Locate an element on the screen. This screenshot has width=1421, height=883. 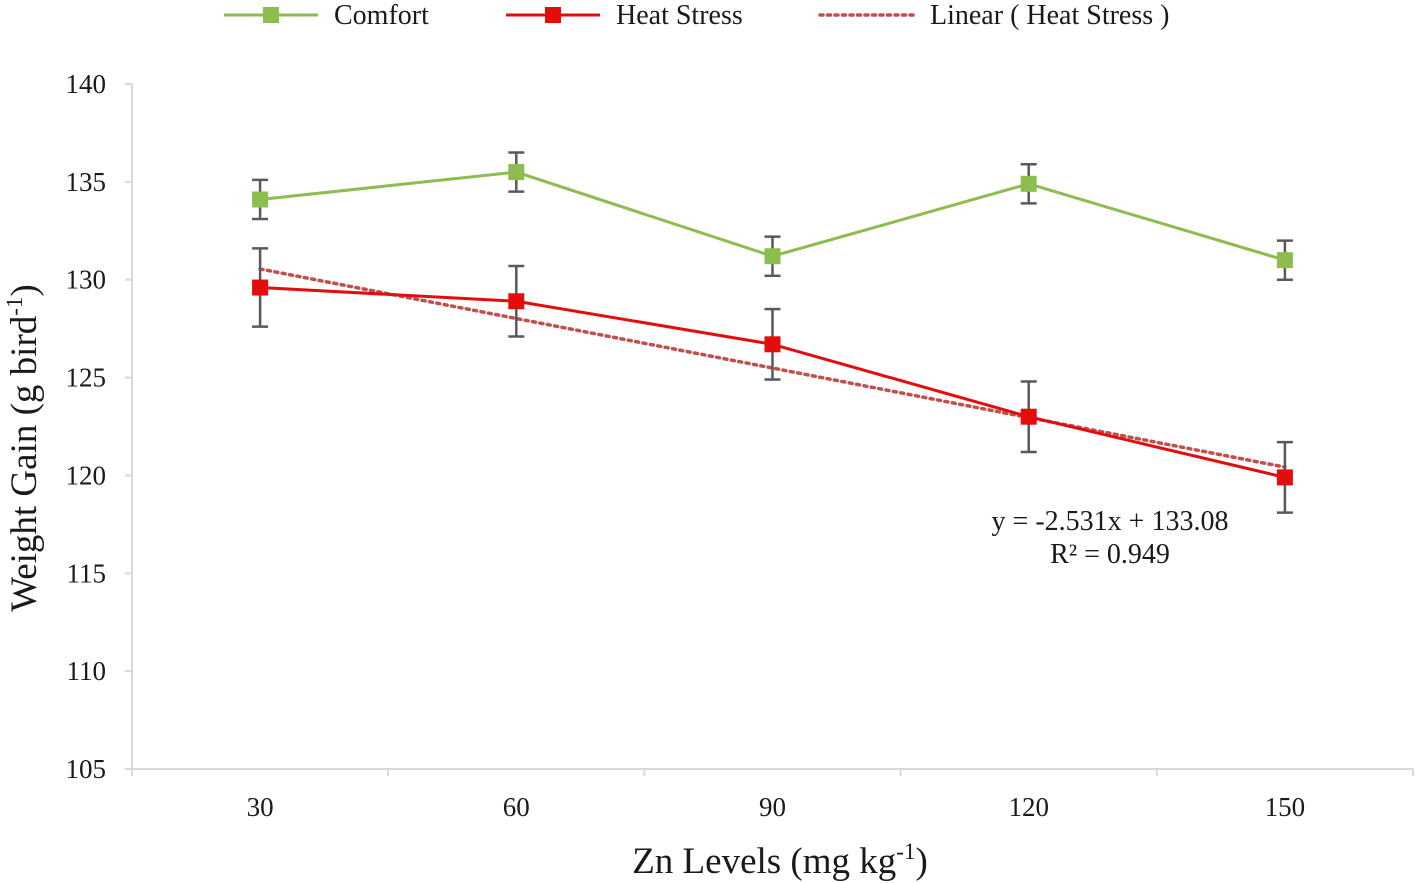
y-axis-title-tail: ) is located at coordinates (24, 290).